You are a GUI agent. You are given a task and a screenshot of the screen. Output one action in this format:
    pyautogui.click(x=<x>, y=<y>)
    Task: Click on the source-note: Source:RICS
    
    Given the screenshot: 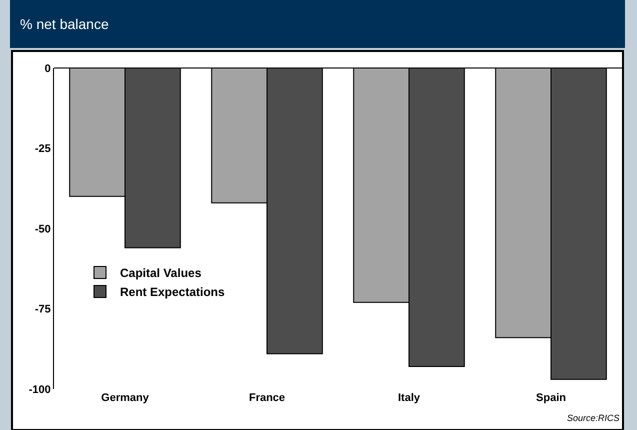 What is the action you would take?
    pyautogui.click(x=593, y=418)
    